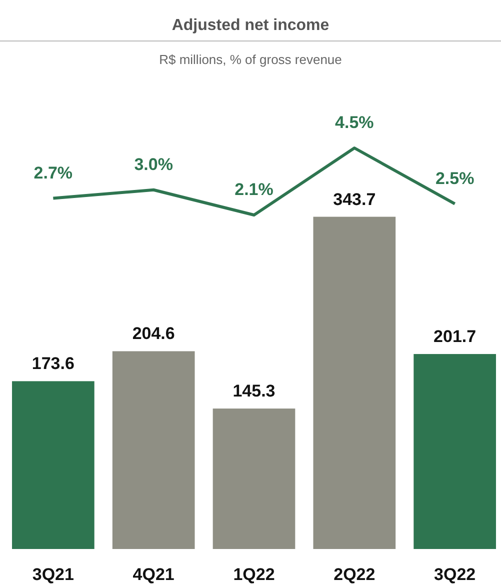 The image size is (501, 585). I want to click on data-label: 2.7%, so click(53, 172).